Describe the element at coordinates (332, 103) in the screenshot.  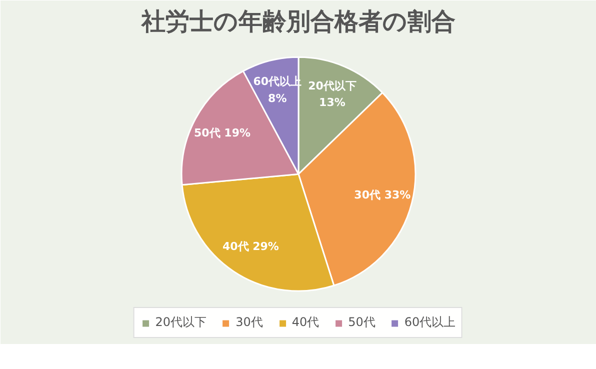
I see `data-label: 13%` at that location.